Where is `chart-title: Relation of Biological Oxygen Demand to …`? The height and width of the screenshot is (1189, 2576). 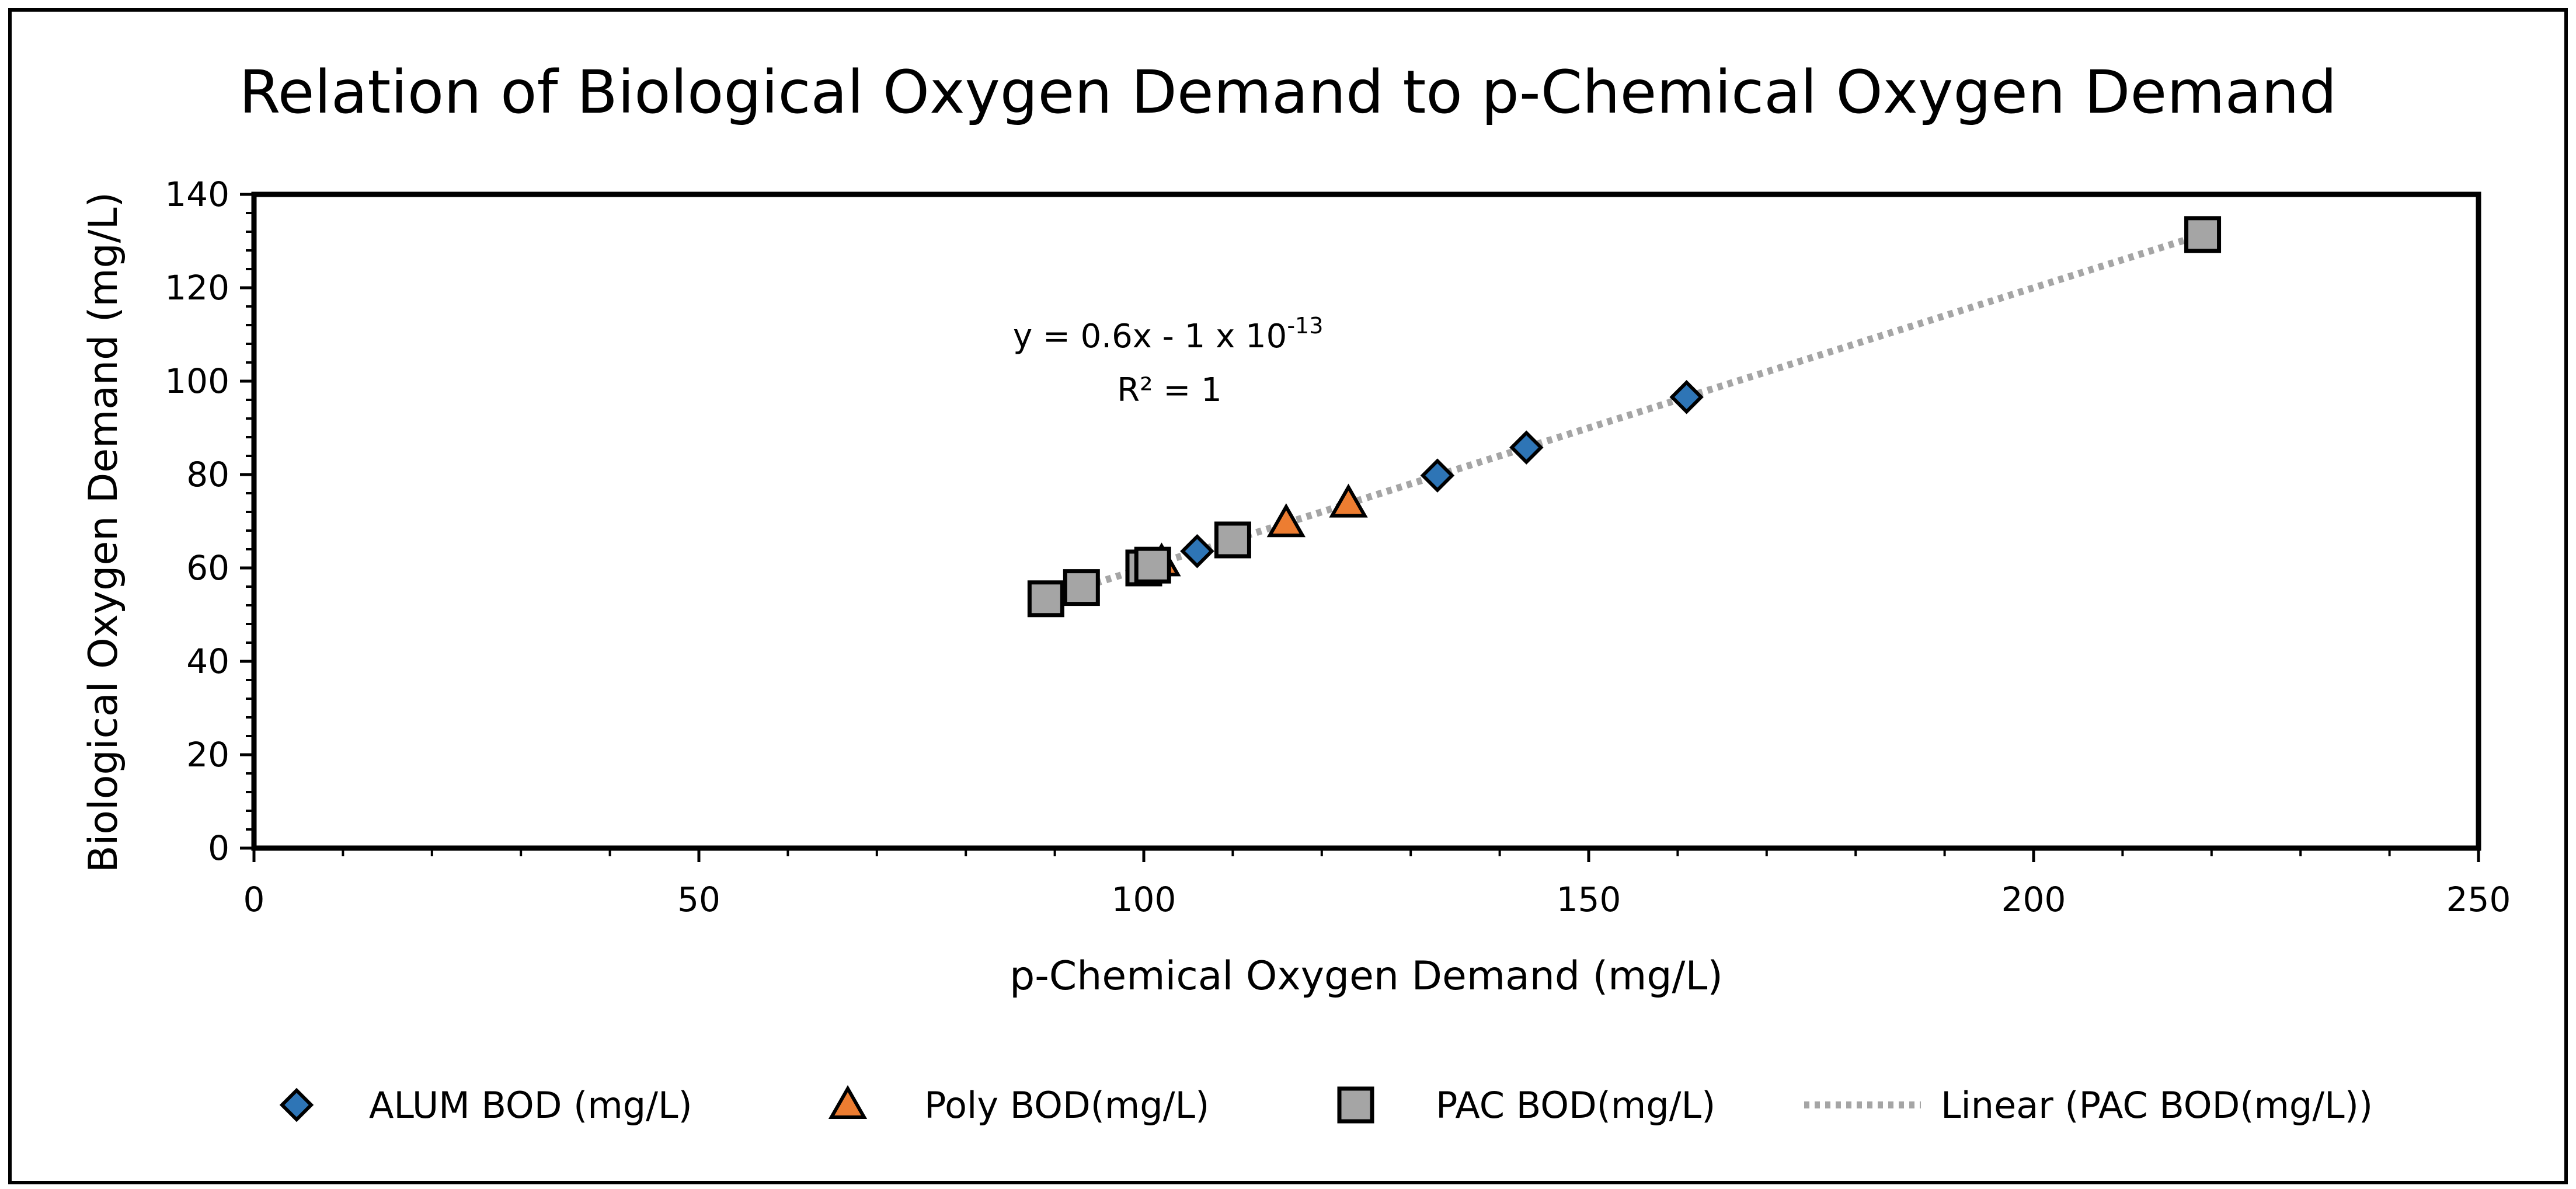
chart-title: Relation of Biological Oxygen Demand to … is located at coordinates (1288, 93).